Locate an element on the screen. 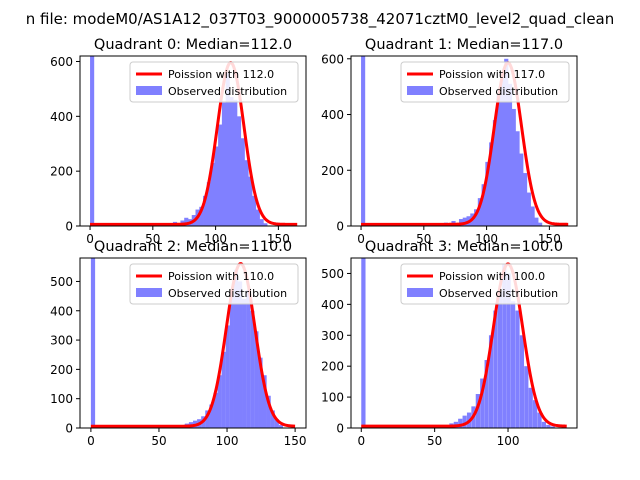 The height and width of the screenshot is (480, 640). legend: Poission with 110.0 Observed distribution is located at coordinates (214, 284).